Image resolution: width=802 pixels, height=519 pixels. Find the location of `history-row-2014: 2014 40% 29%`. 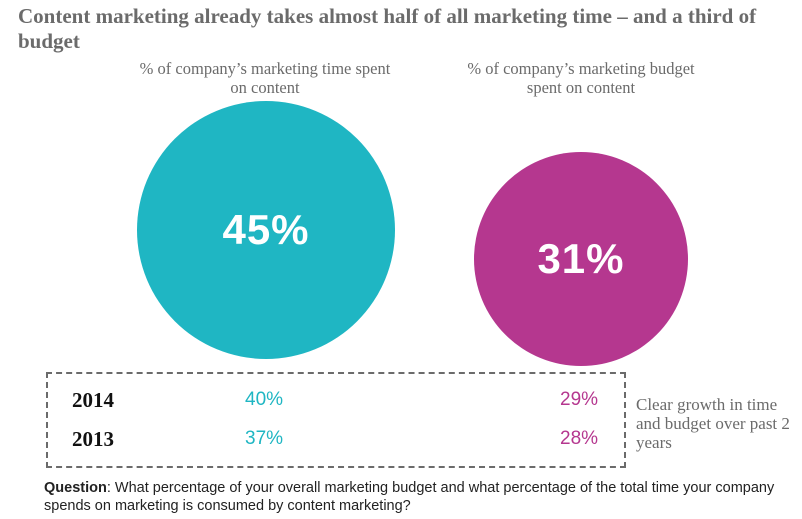

history-row-2014: 2014 40% 29% is located at coordinates (336, 403).